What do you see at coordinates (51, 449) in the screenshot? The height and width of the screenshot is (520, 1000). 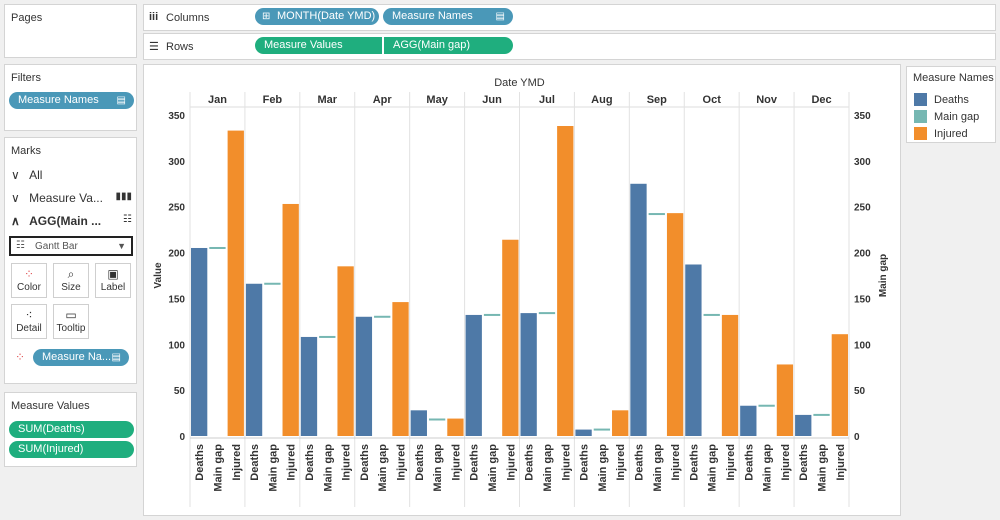 I see `measure-pill-injured-label: SUM(Injured)` at bounding box center [51, 449].